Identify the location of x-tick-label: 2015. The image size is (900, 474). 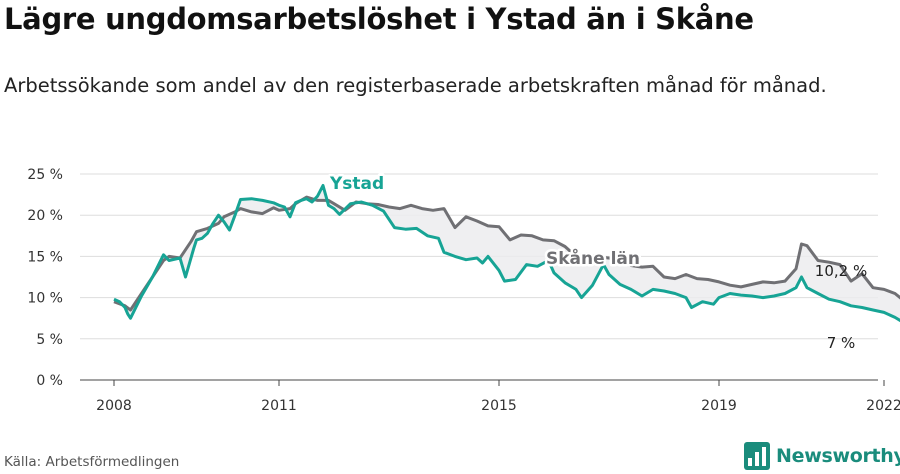
(499, 406).